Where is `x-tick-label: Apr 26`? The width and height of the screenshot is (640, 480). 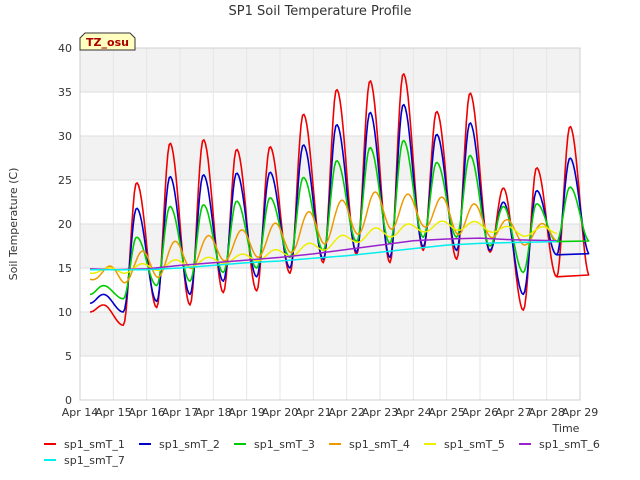
x-tick-label: Apr 26 is located at coordinates (480, 412).